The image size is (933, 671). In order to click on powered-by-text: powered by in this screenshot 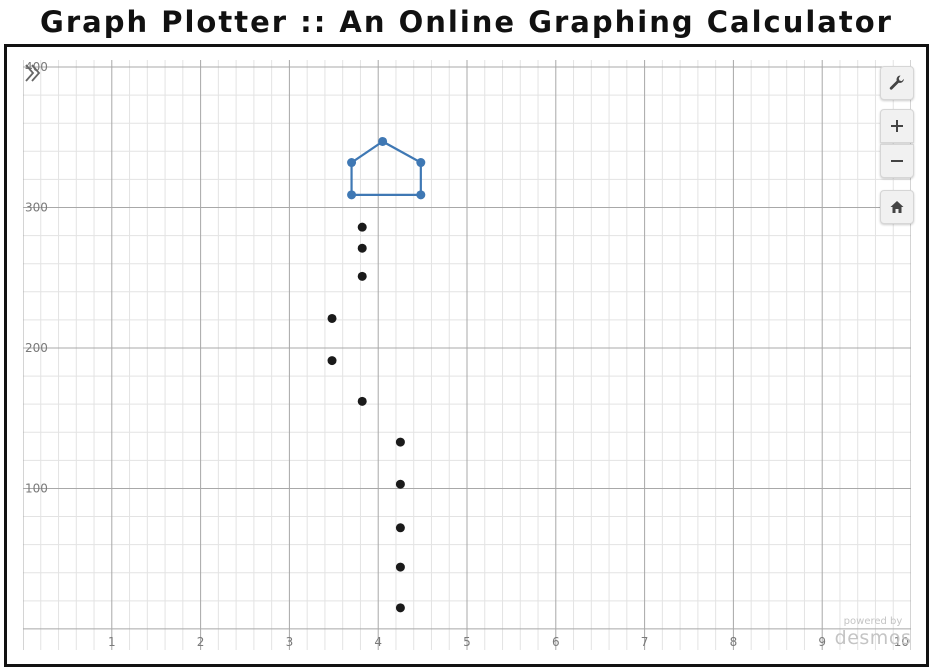, I will do `click(873, 621)`.